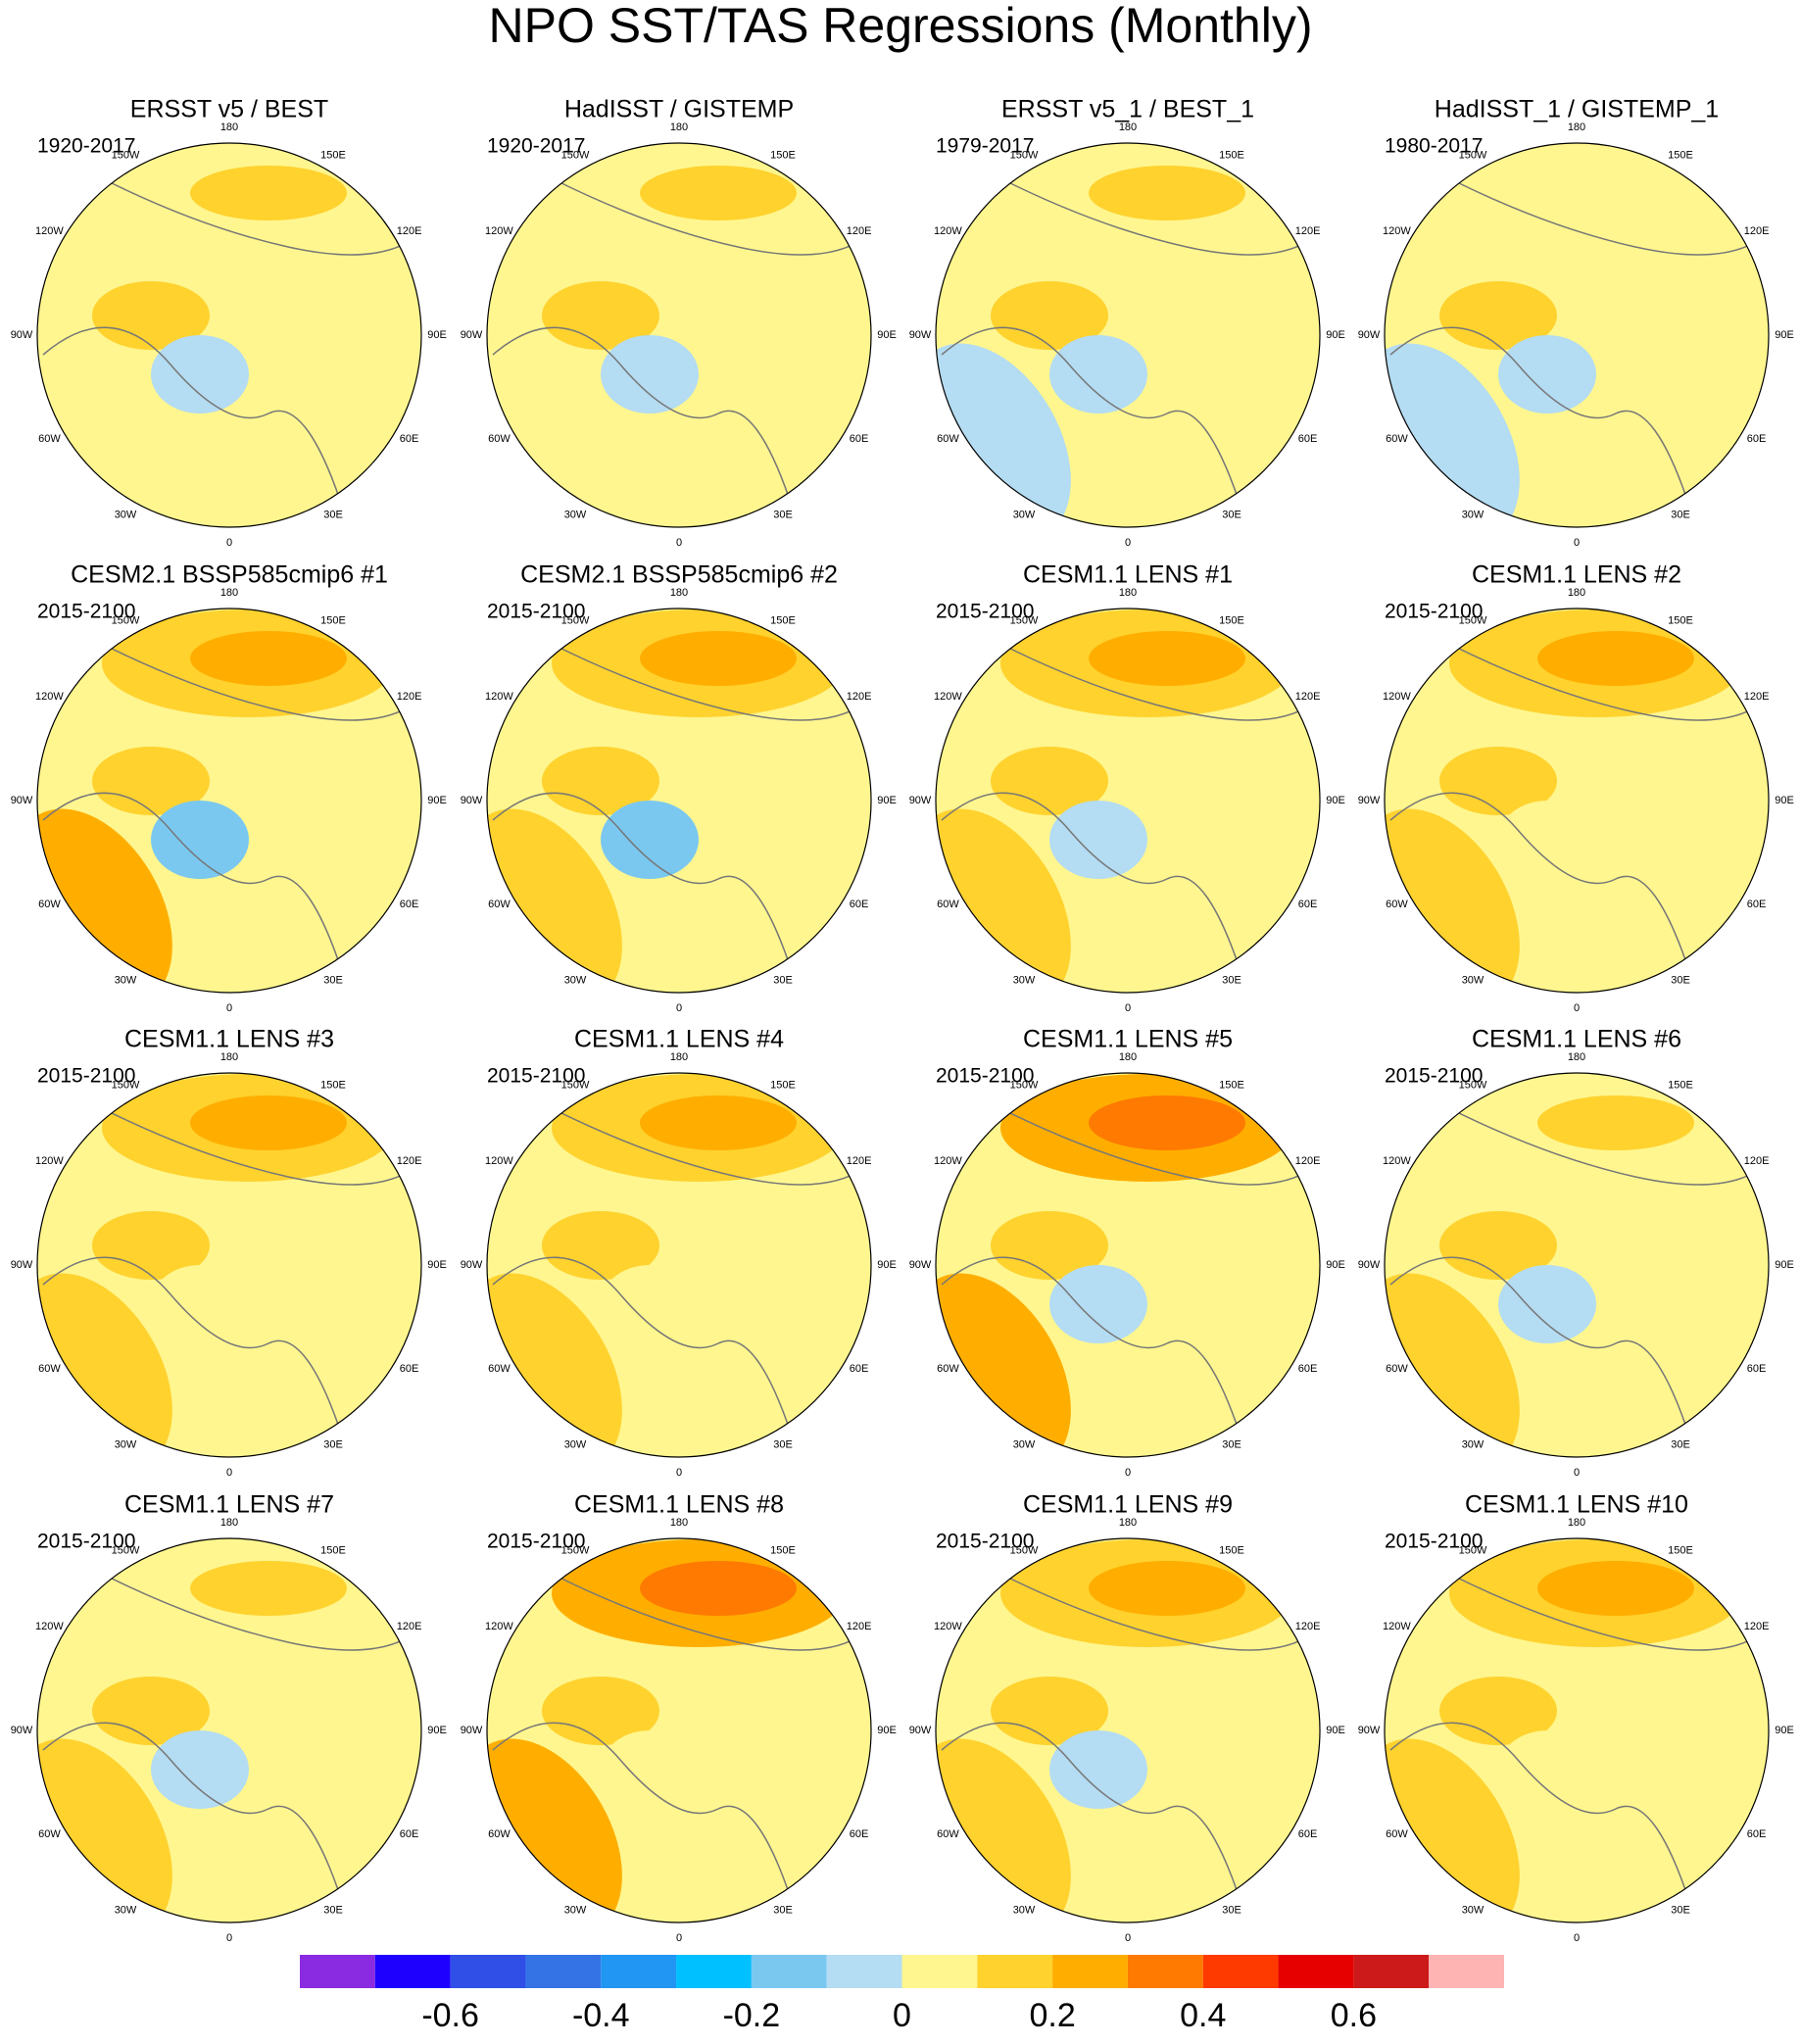 This screenshot has width=1801, height=2044. Describe the element at coordinates (1128, 1505) in the screenshot. I see `panel-title: CESM1.1 LENS #9` at that location.